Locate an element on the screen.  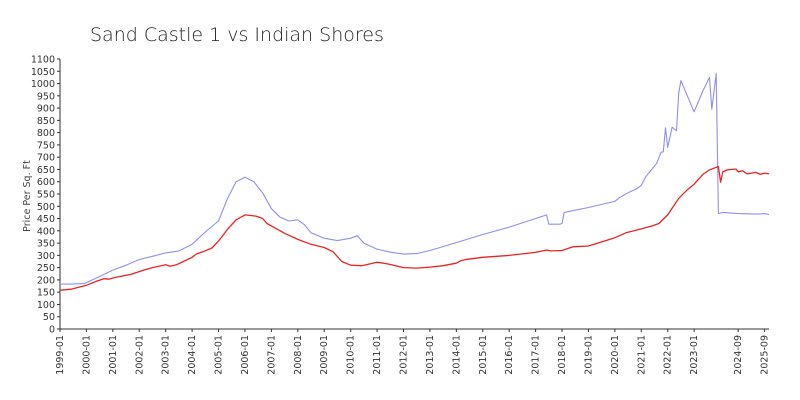
y-tick-label: 350 is located at coordinates (46, 244).